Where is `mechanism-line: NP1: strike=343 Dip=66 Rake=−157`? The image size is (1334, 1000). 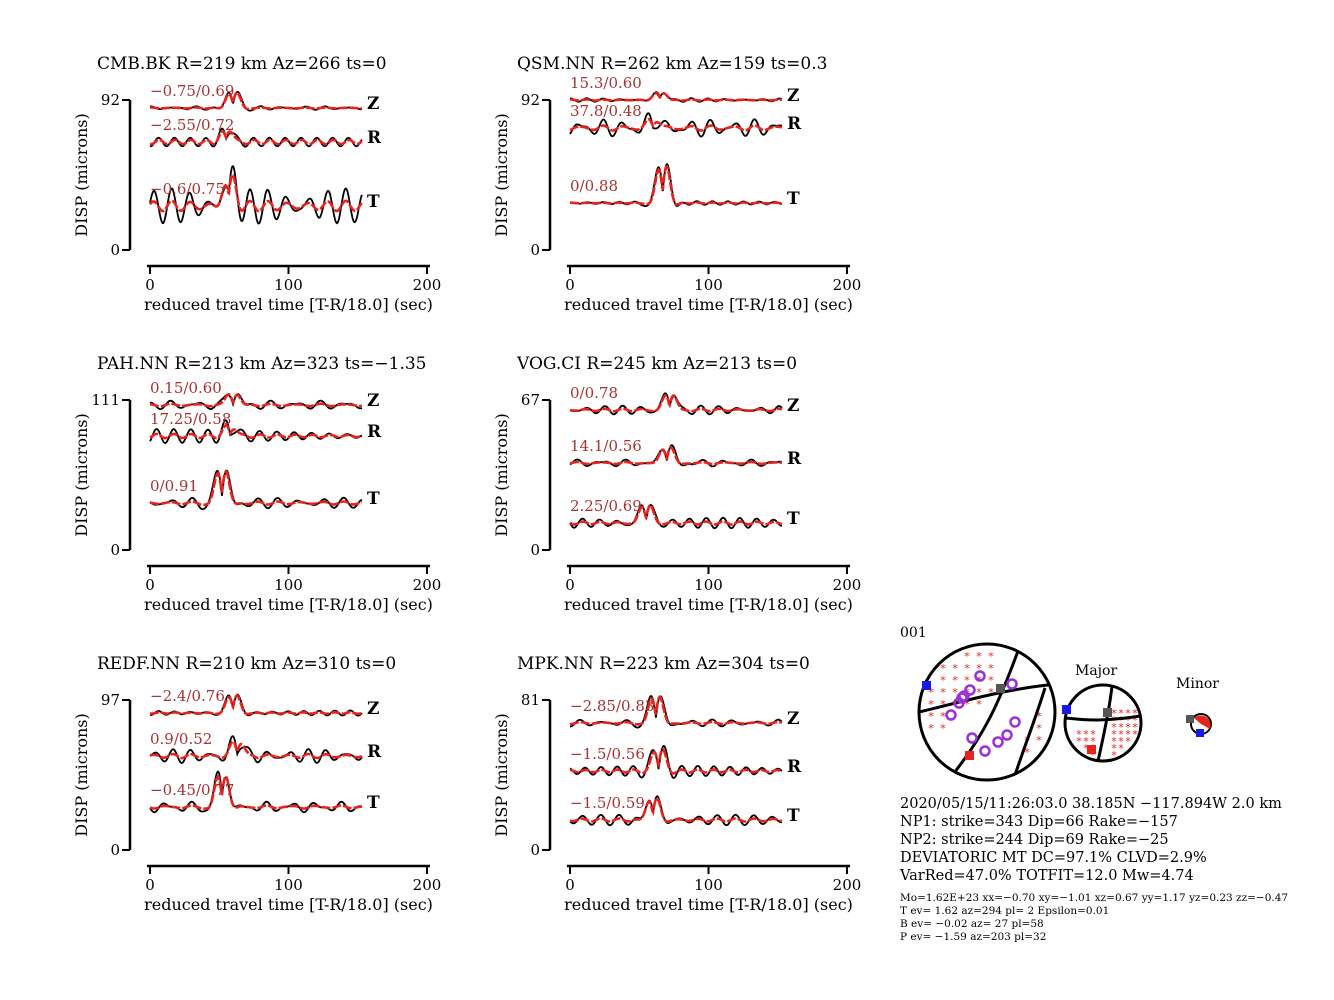
mechanism-line: NP1: strike=343 Dip=66 Rake=−157 is located at coordinates (1039, 822).